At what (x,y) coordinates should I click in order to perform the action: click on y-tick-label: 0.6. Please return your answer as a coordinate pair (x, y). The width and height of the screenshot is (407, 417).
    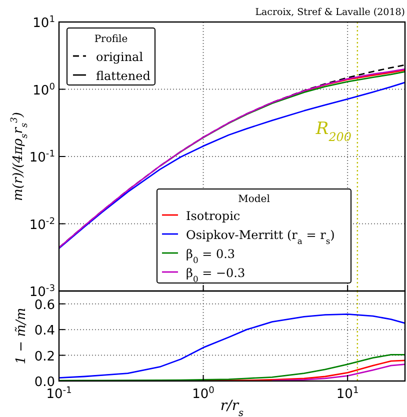
    Looking at the image, I should click on (44, 305).